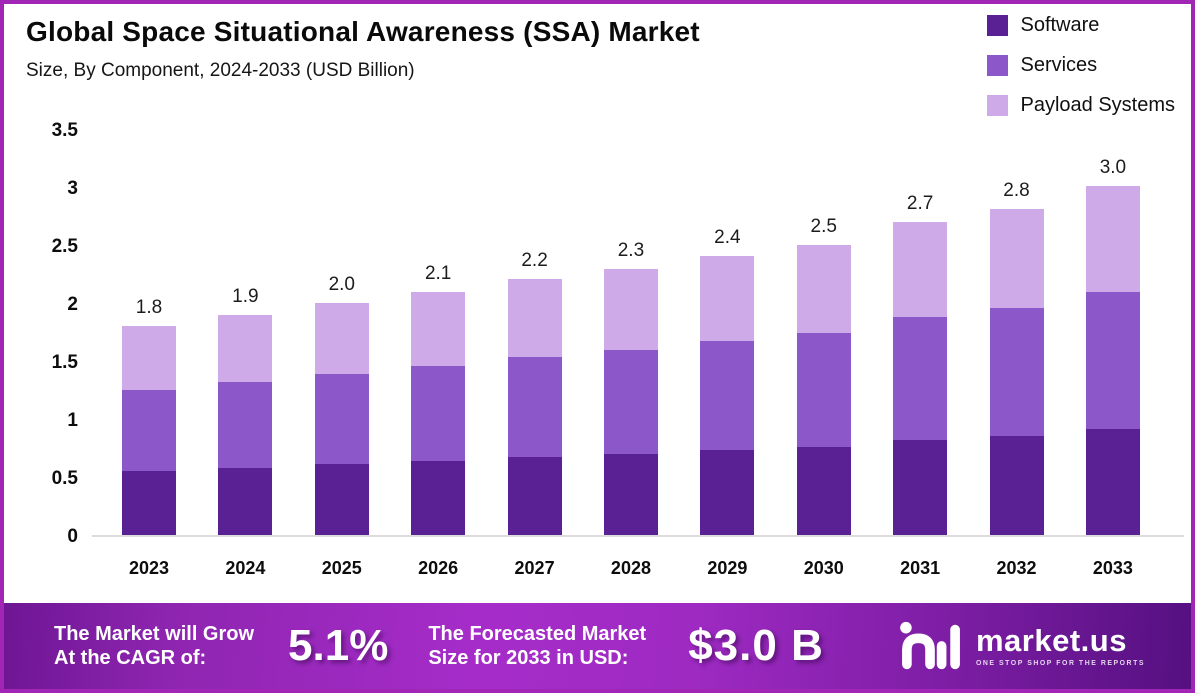 Image resolution: width=1195 pixels, height=693 pixels. I want to click on legend-item-payload-systems: Payload Systems, so click(1081, 105).